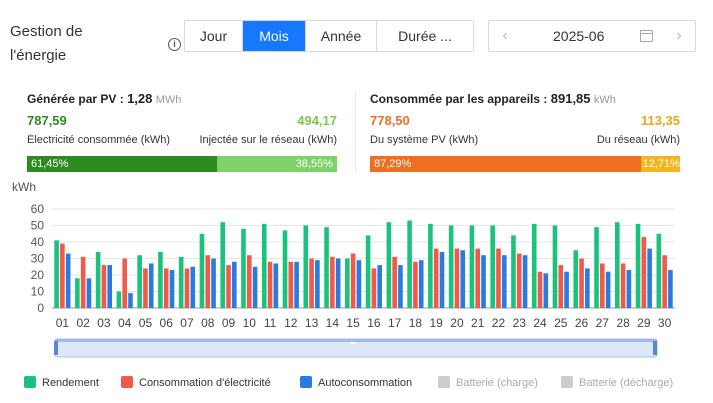 This screenshot has height=403, width=713. I want to click on x-tick-label: 10, so click(250, 323).